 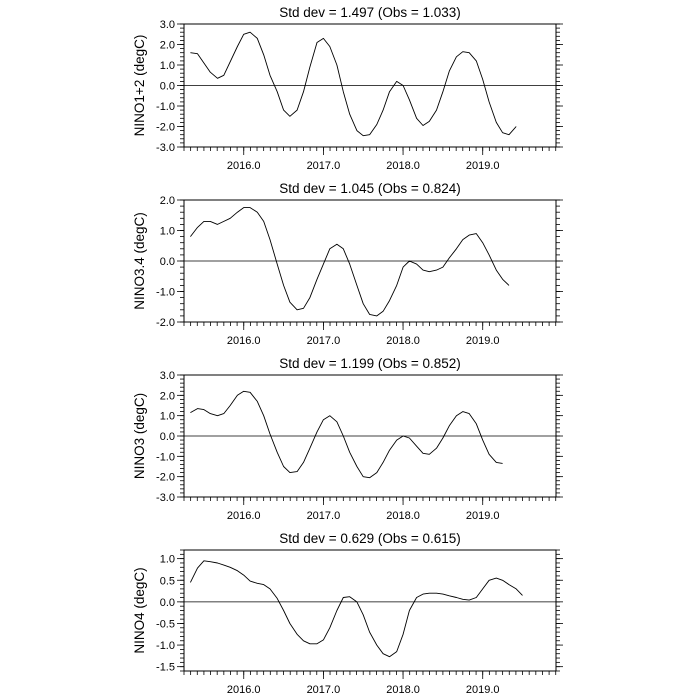 What do you see at coordinates (324, 341) in the screenshot?
I see `x-tick-label: 2017.0` at bounding box center [324, 341].